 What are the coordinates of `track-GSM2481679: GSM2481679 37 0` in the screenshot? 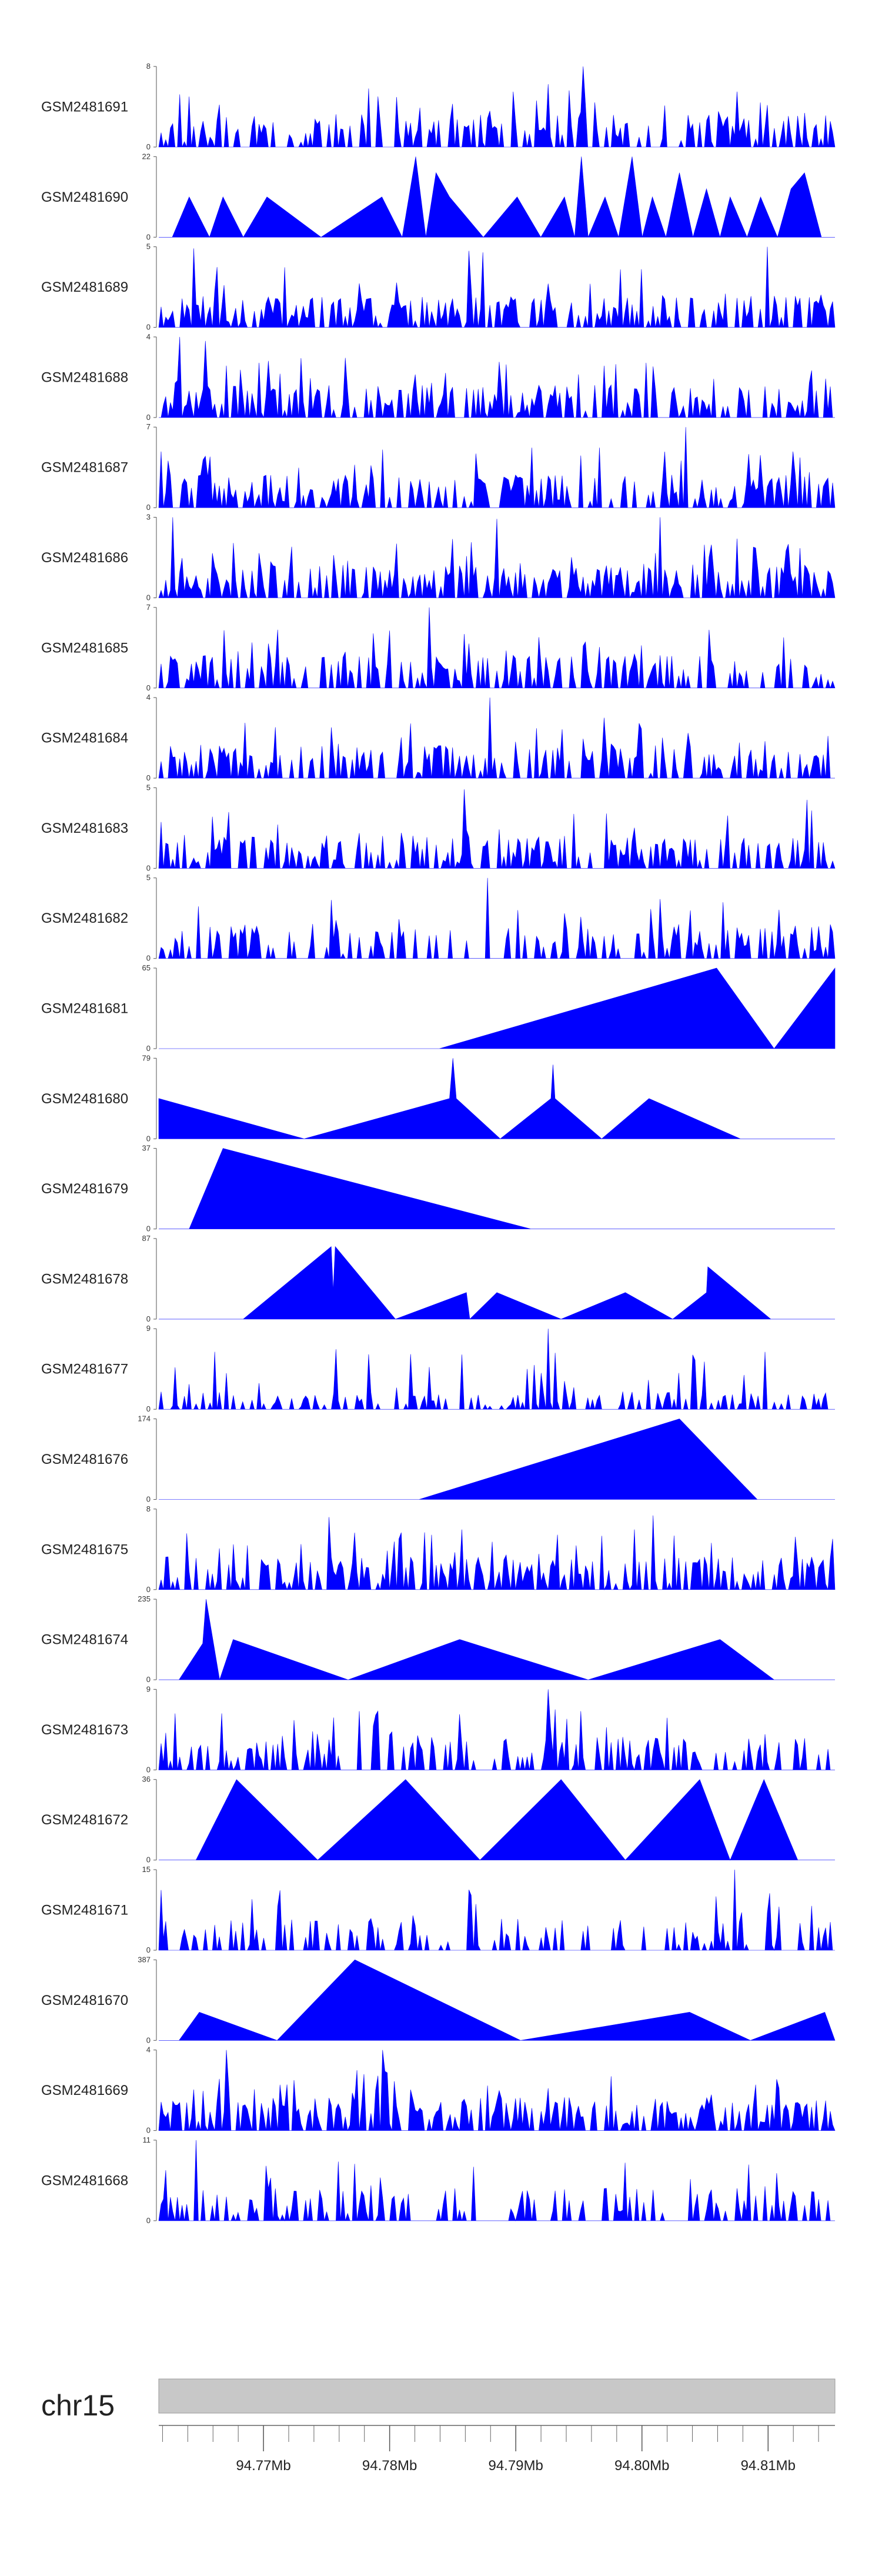 It's located at (438, 1188).